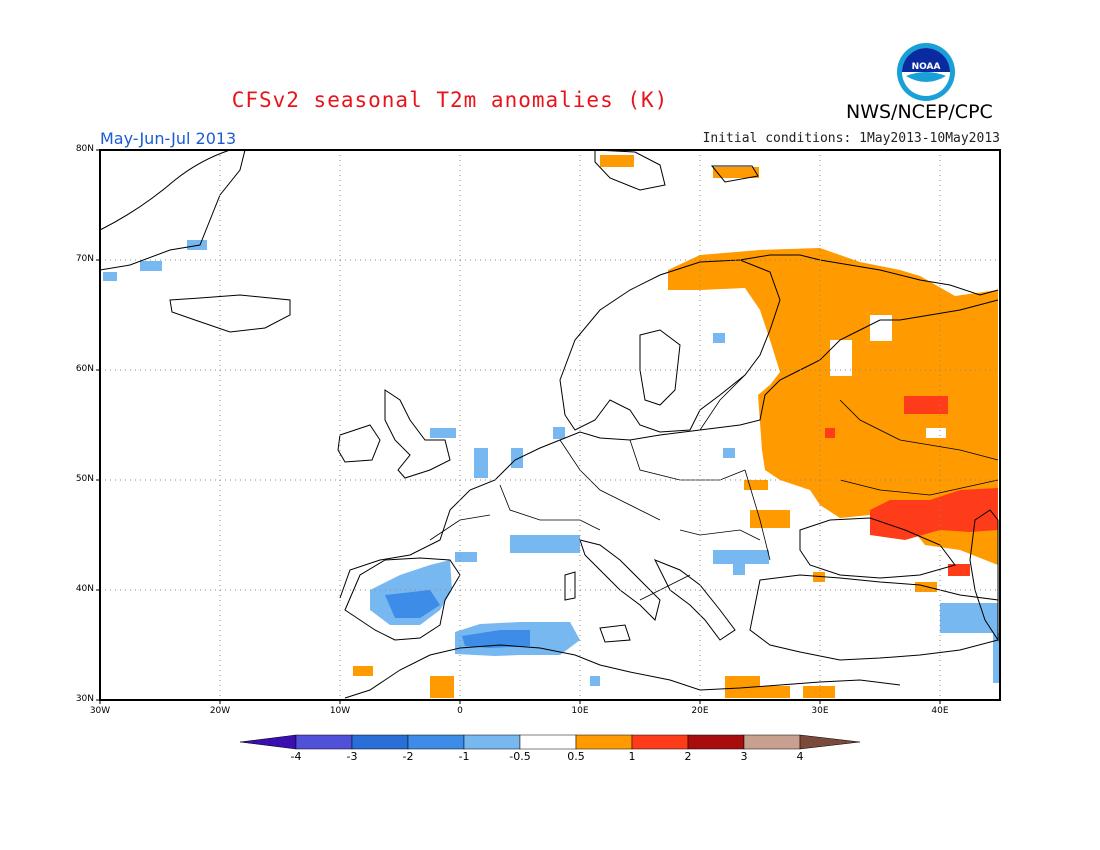 The image size is (1100, 850). Describe the element at coordinates (632, 756) in the screenshot. I see `colorbar-label: 1` at that location.